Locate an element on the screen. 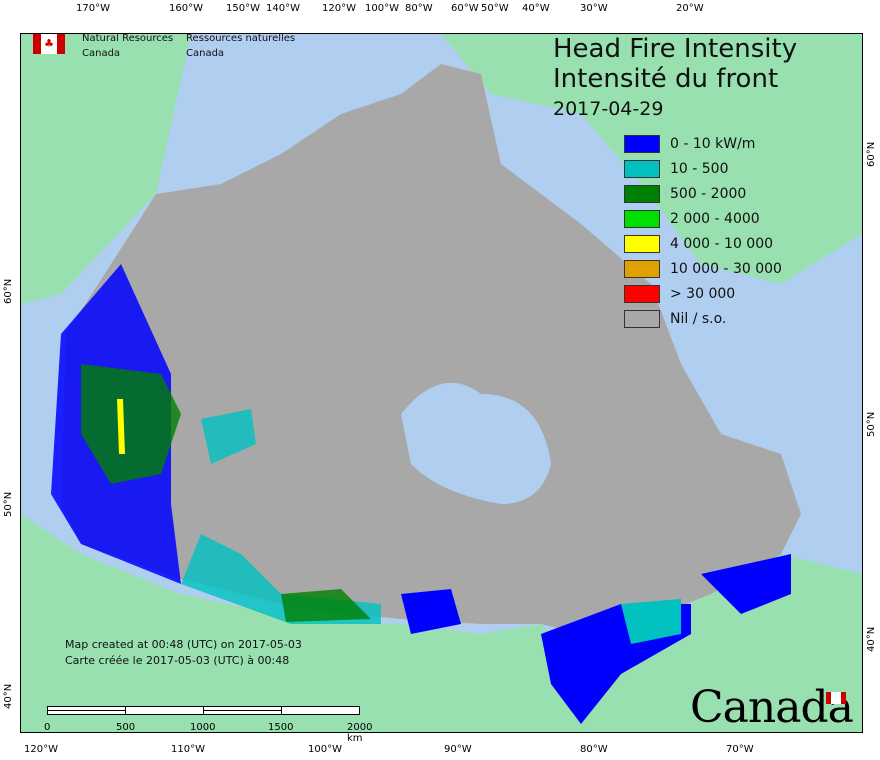 Image resolution: width=880 pixels, height=760 pixels. top-tick: 100°W is located at coordinates (382, 8).